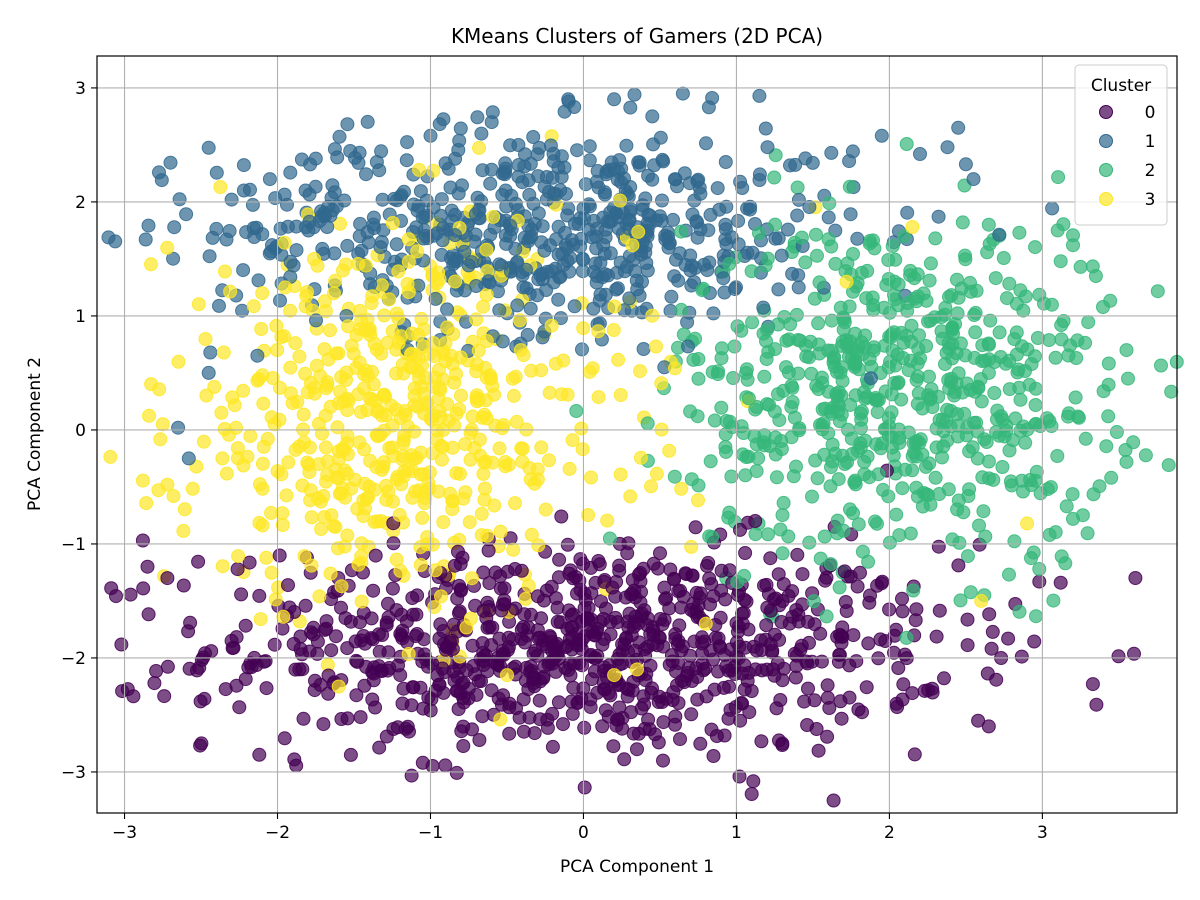 The height and width of the screenshot is (900, 1200). Describe the element at coordinates (80, 203) in the screenshot. I see `y-tick-label: 2` at that location.